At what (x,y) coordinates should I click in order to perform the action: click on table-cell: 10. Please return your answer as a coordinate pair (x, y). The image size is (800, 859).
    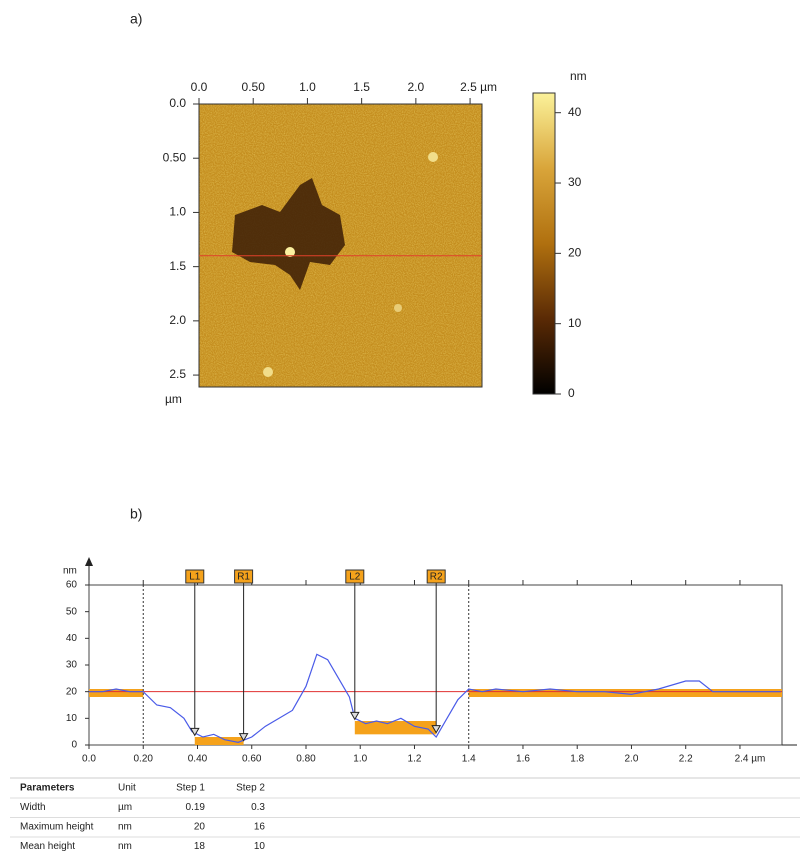
    Looking at the image, I should click on (260, 846).